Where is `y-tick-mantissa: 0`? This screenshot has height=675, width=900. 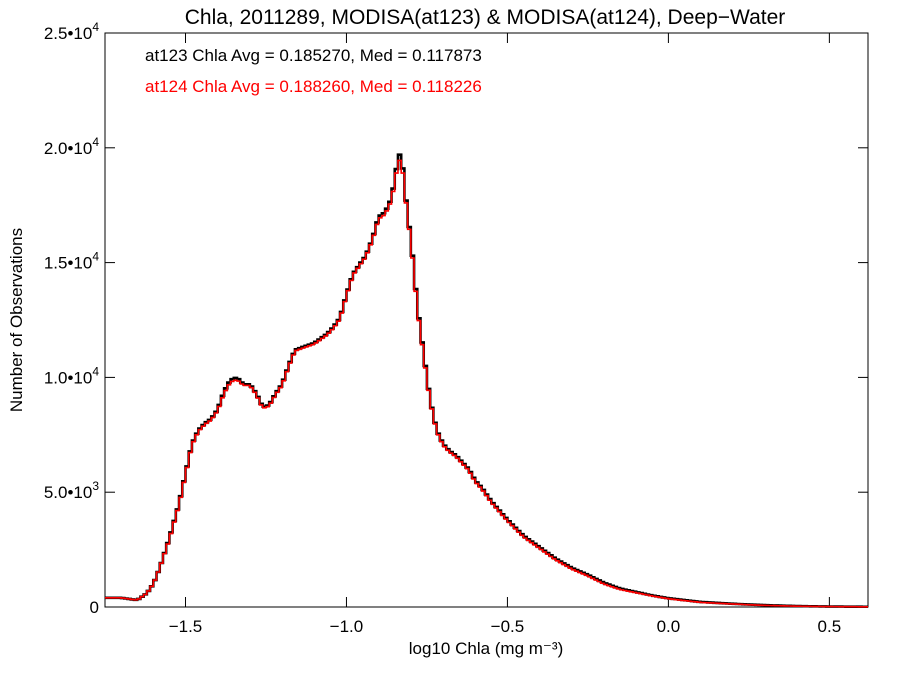 y-tick-mantissa: 0 is located at coordinates (94, 607).